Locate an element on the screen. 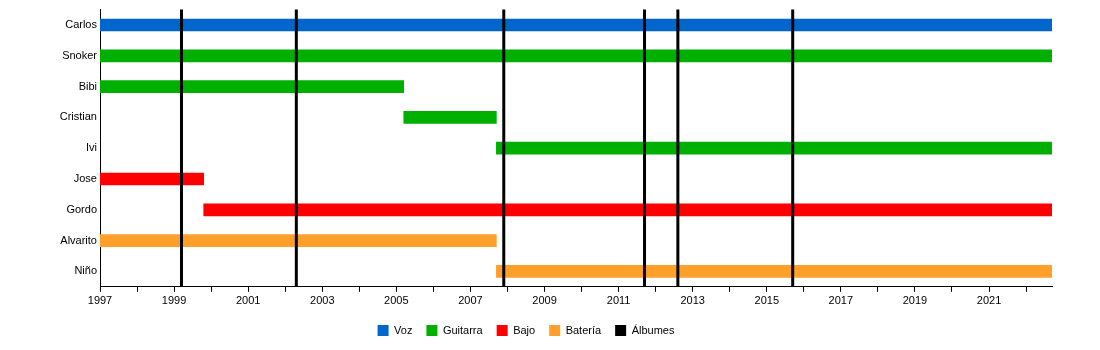 This screenshot has width=1100, height=350. y-tick-label: Gordo is located at coordinates (81, 208).